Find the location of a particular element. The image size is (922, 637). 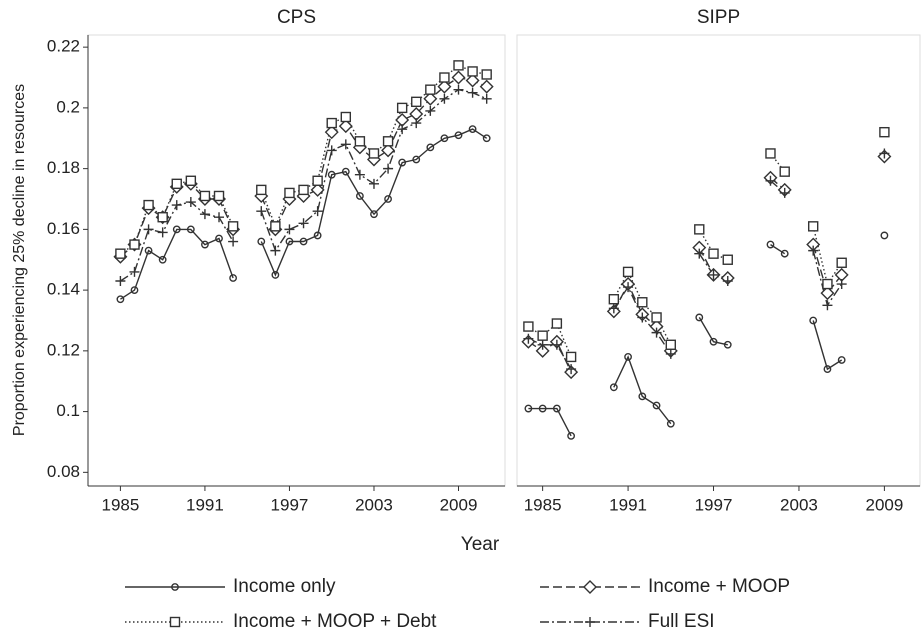

legend-label: Income only is located at coordinates (284, 586).